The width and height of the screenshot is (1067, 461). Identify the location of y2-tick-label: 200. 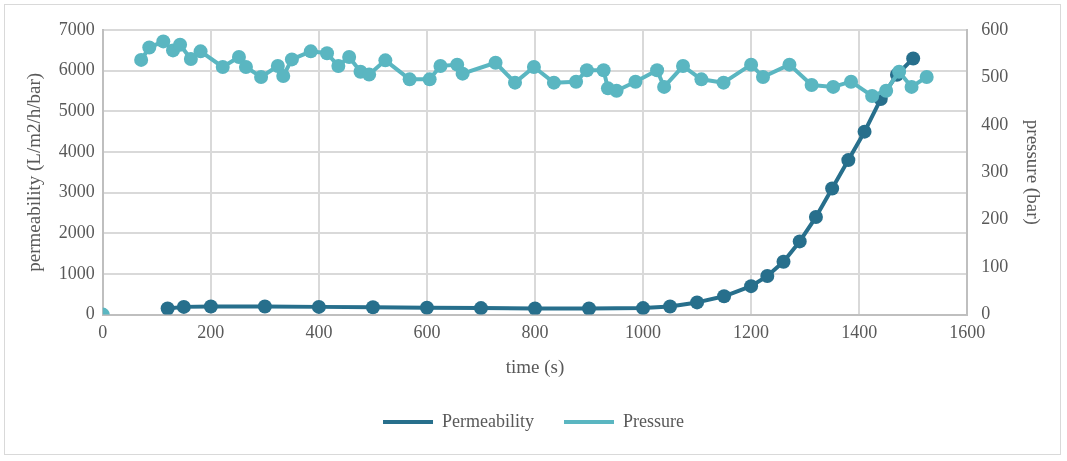
(995, 218).